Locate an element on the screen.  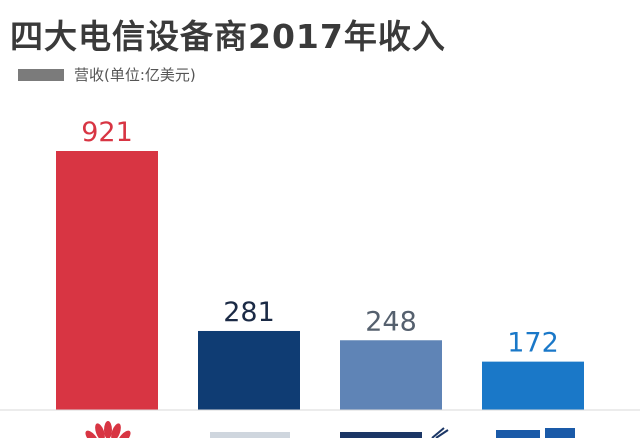
value-label-0: 921 is located at coordinates (107, 132).